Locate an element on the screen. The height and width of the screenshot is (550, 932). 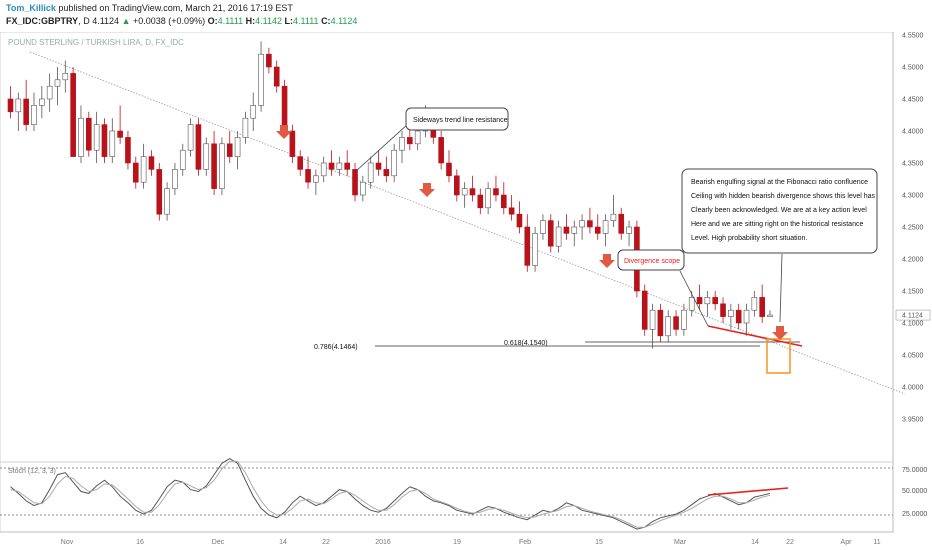
callout-trendline is located at coordinates (457, 119).